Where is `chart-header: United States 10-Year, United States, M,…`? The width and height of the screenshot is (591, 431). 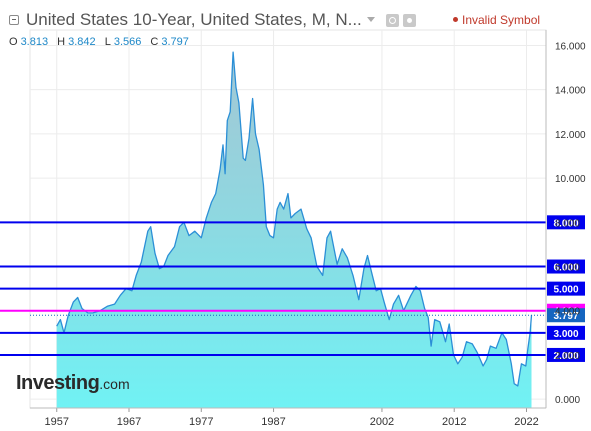 chart-header: United States 10-Year, United States, M,… is located at coordinates (295, 24).